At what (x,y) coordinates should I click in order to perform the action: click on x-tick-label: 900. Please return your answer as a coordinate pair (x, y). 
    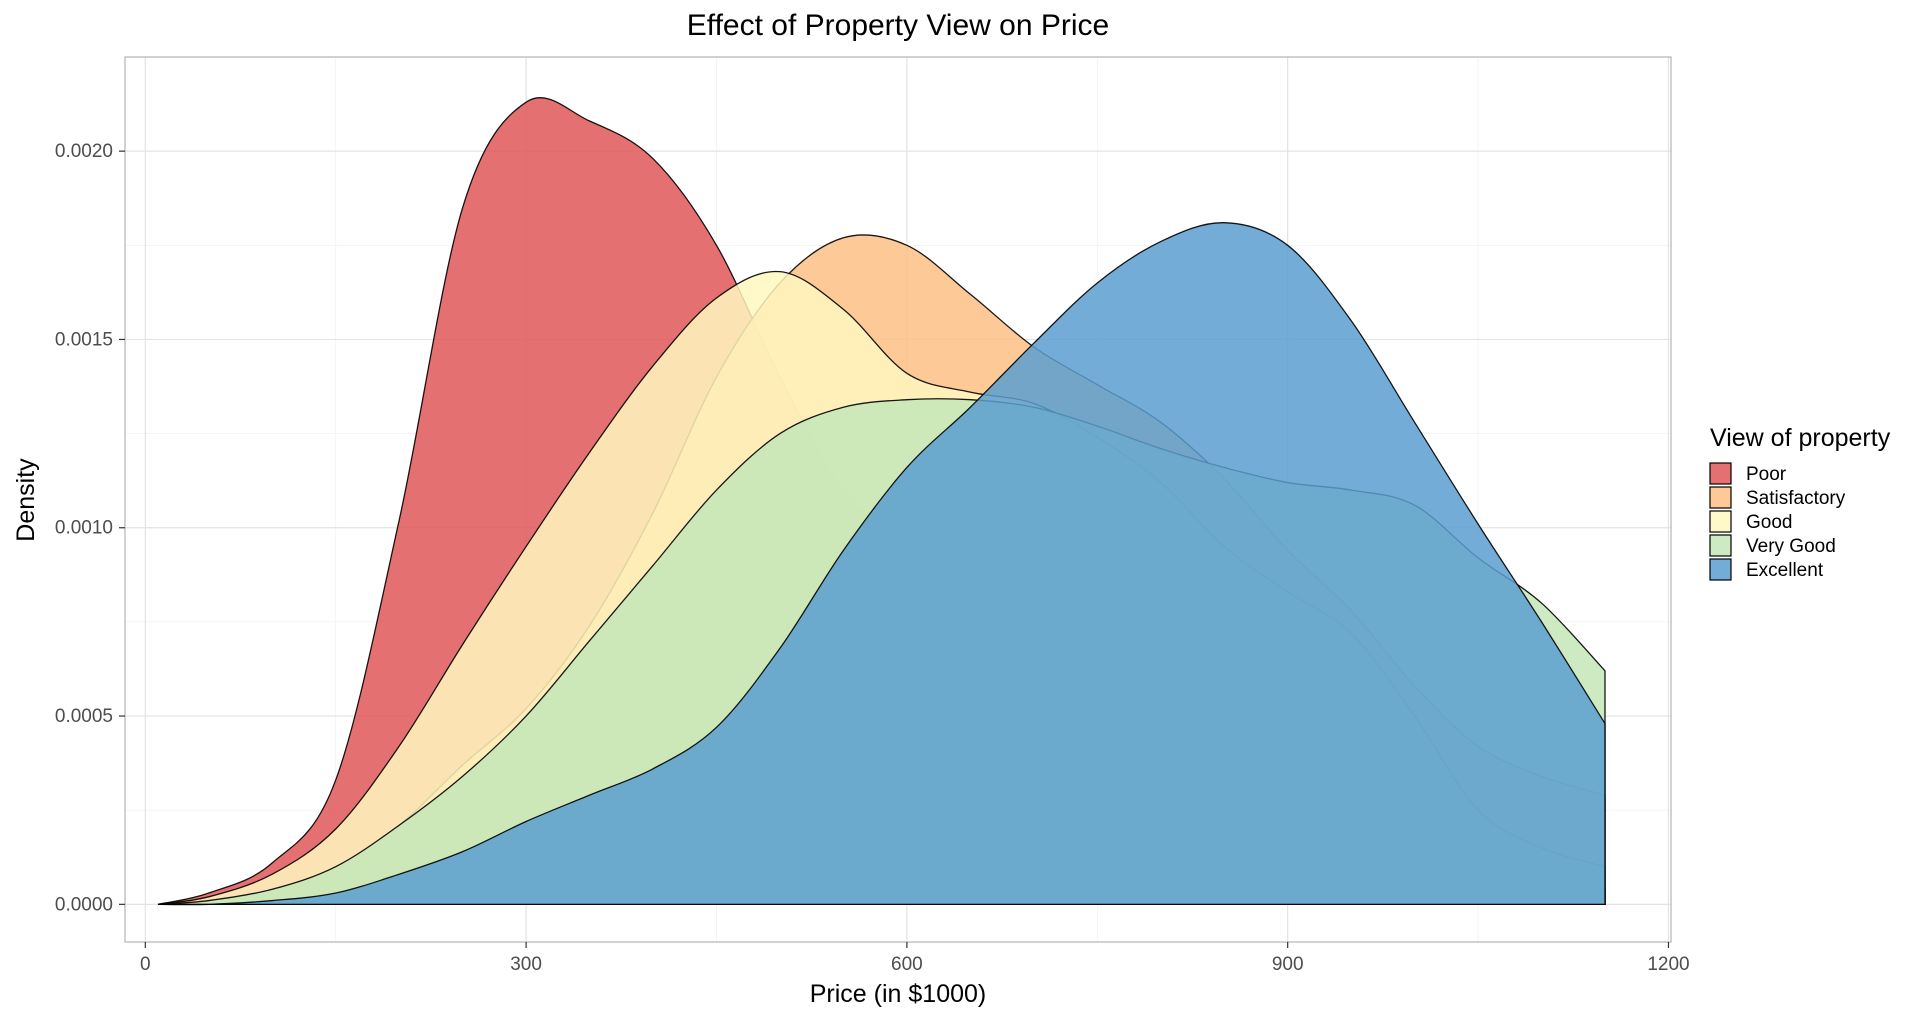
    Looking at the image, I should click on (1288, 964).